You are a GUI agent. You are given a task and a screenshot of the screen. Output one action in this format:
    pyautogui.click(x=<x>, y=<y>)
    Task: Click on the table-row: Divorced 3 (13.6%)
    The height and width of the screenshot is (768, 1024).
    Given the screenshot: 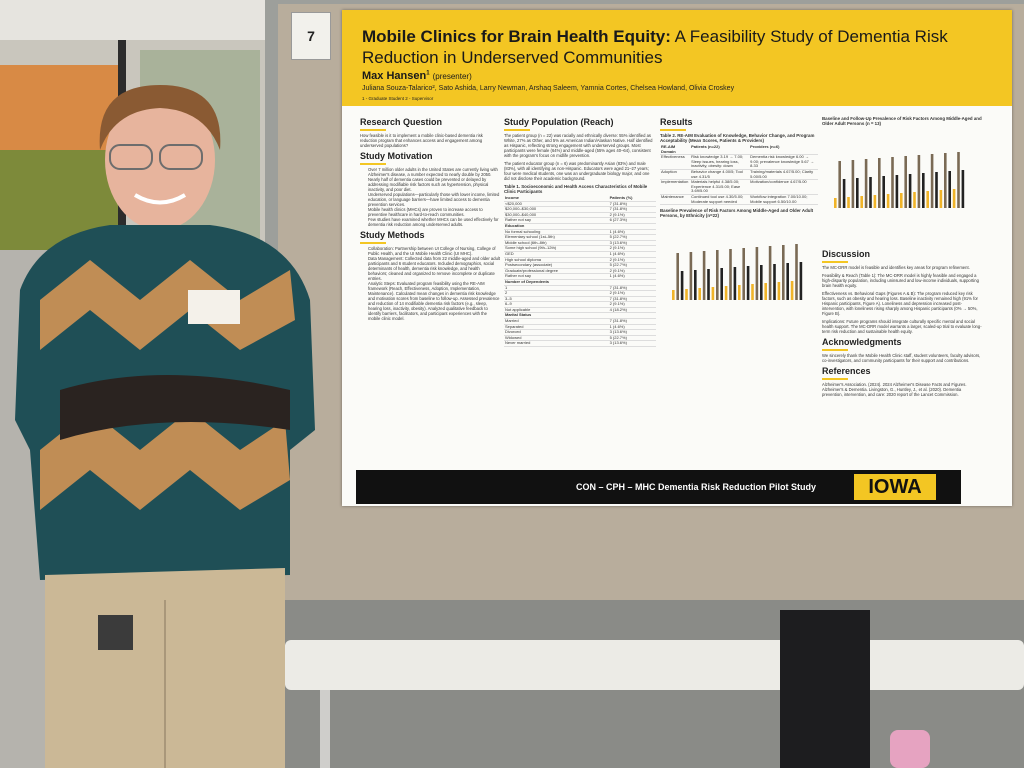 What is the action you would take?
    pyautogui.click(x=580, y=333)
    